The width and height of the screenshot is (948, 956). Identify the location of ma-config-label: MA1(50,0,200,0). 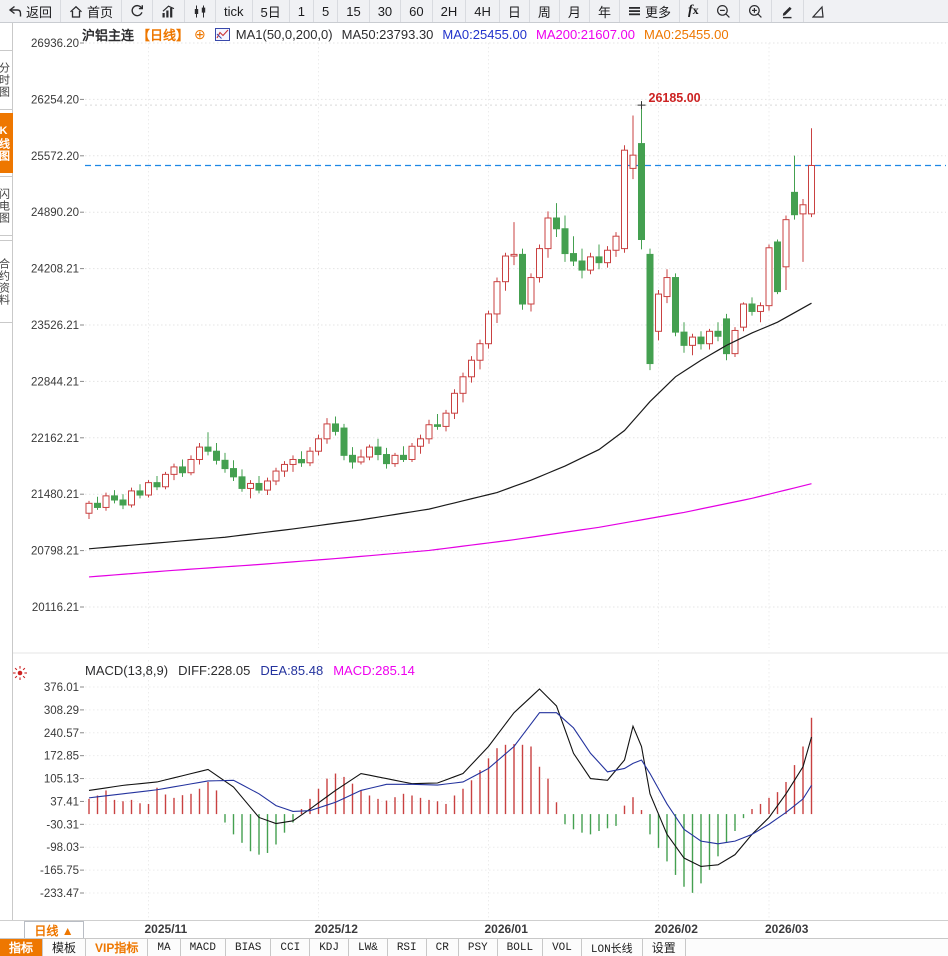
(284, 34).